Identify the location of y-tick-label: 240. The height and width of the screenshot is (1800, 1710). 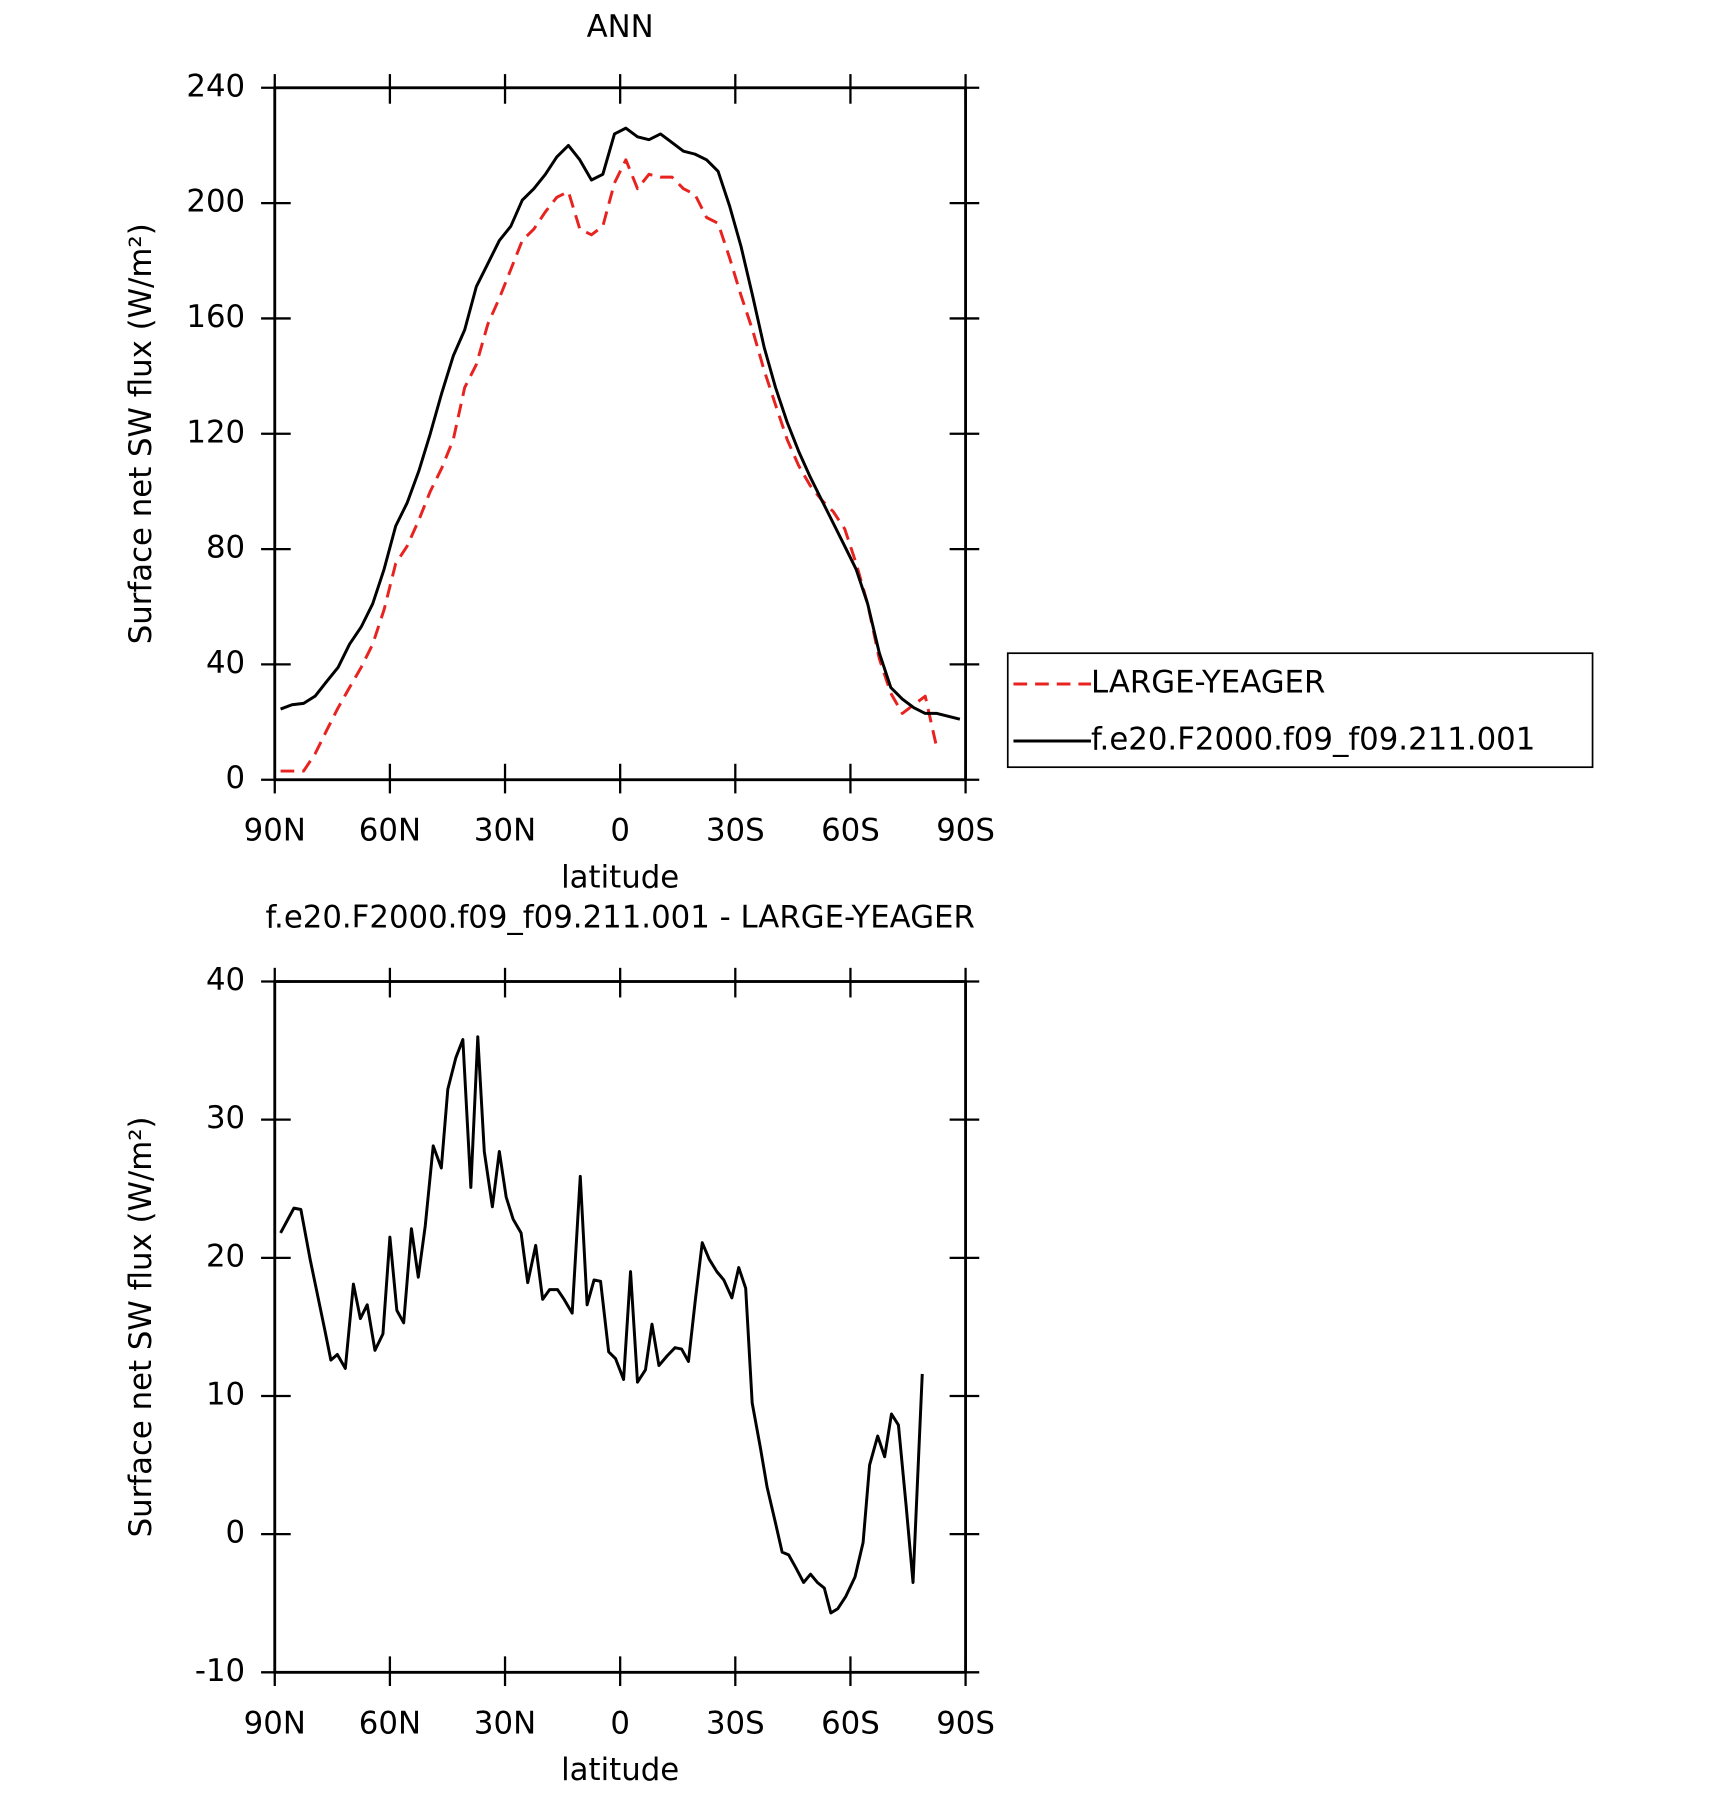
(215, 86).